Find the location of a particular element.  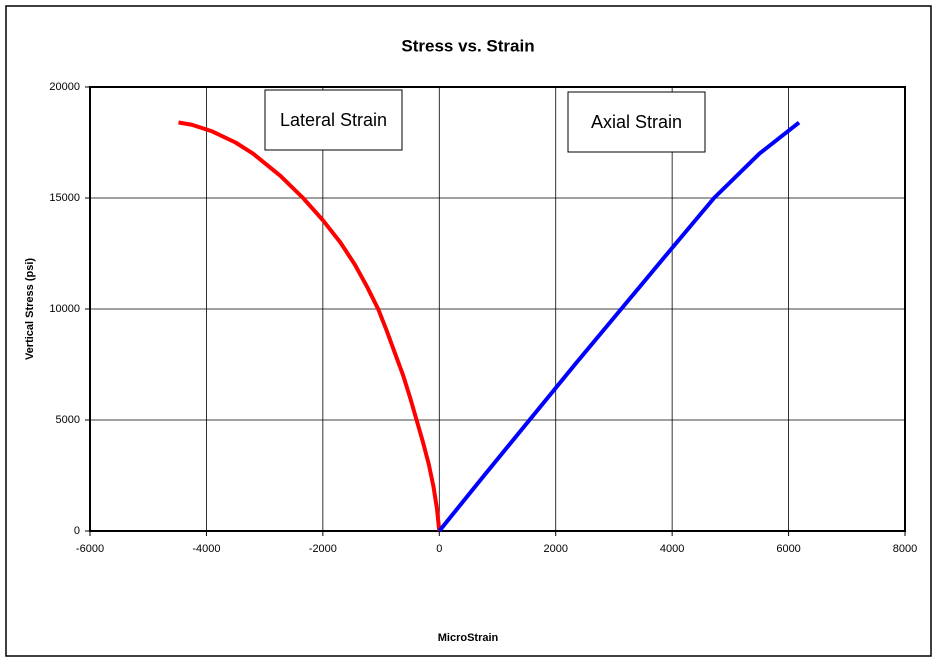

y-axis-label: Vertical Stress (psi) is located at coordinates (30, 309).